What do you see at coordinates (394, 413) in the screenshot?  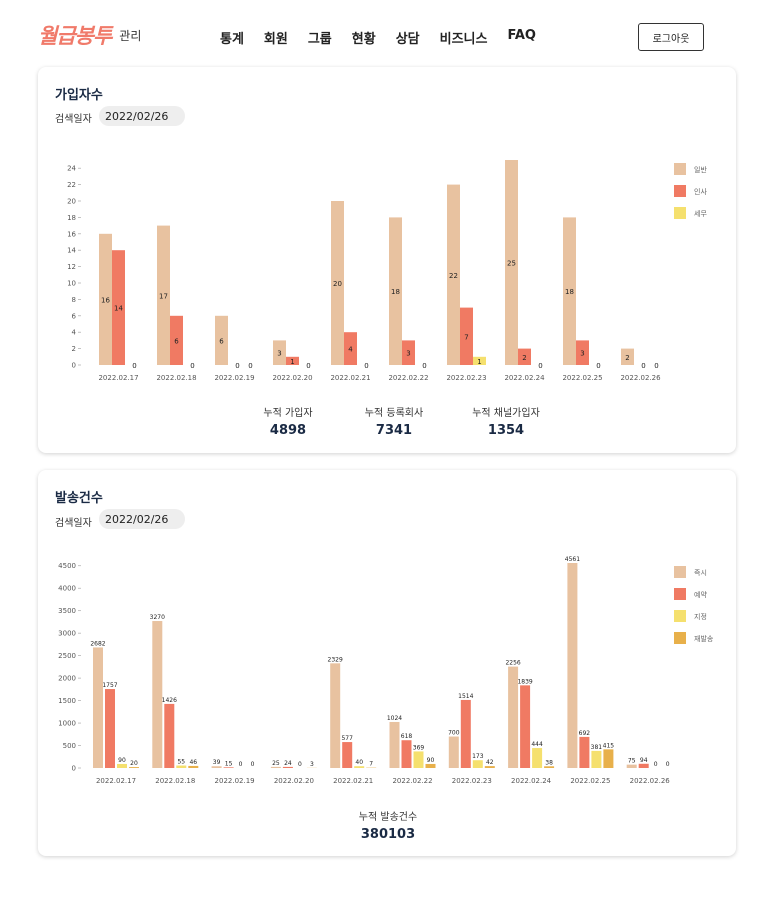 I see `stat-label: 누적 등록회사` at bounding box center [394, 413].